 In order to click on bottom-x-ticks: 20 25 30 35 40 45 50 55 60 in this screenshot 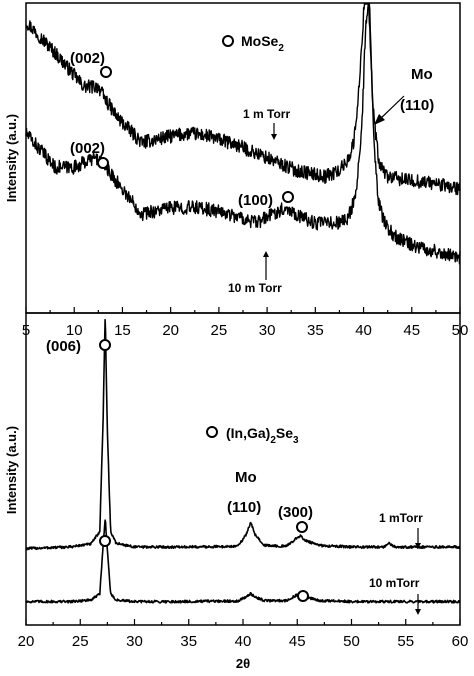, I will do `click(243, 634)`.